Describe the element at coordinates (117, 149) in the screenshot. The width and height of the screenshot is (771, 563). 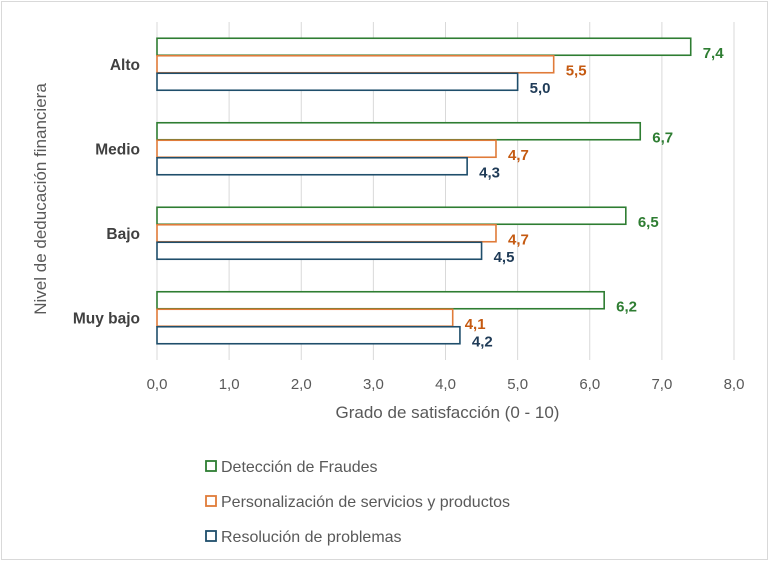
I see `category-label: Medio` at that location.